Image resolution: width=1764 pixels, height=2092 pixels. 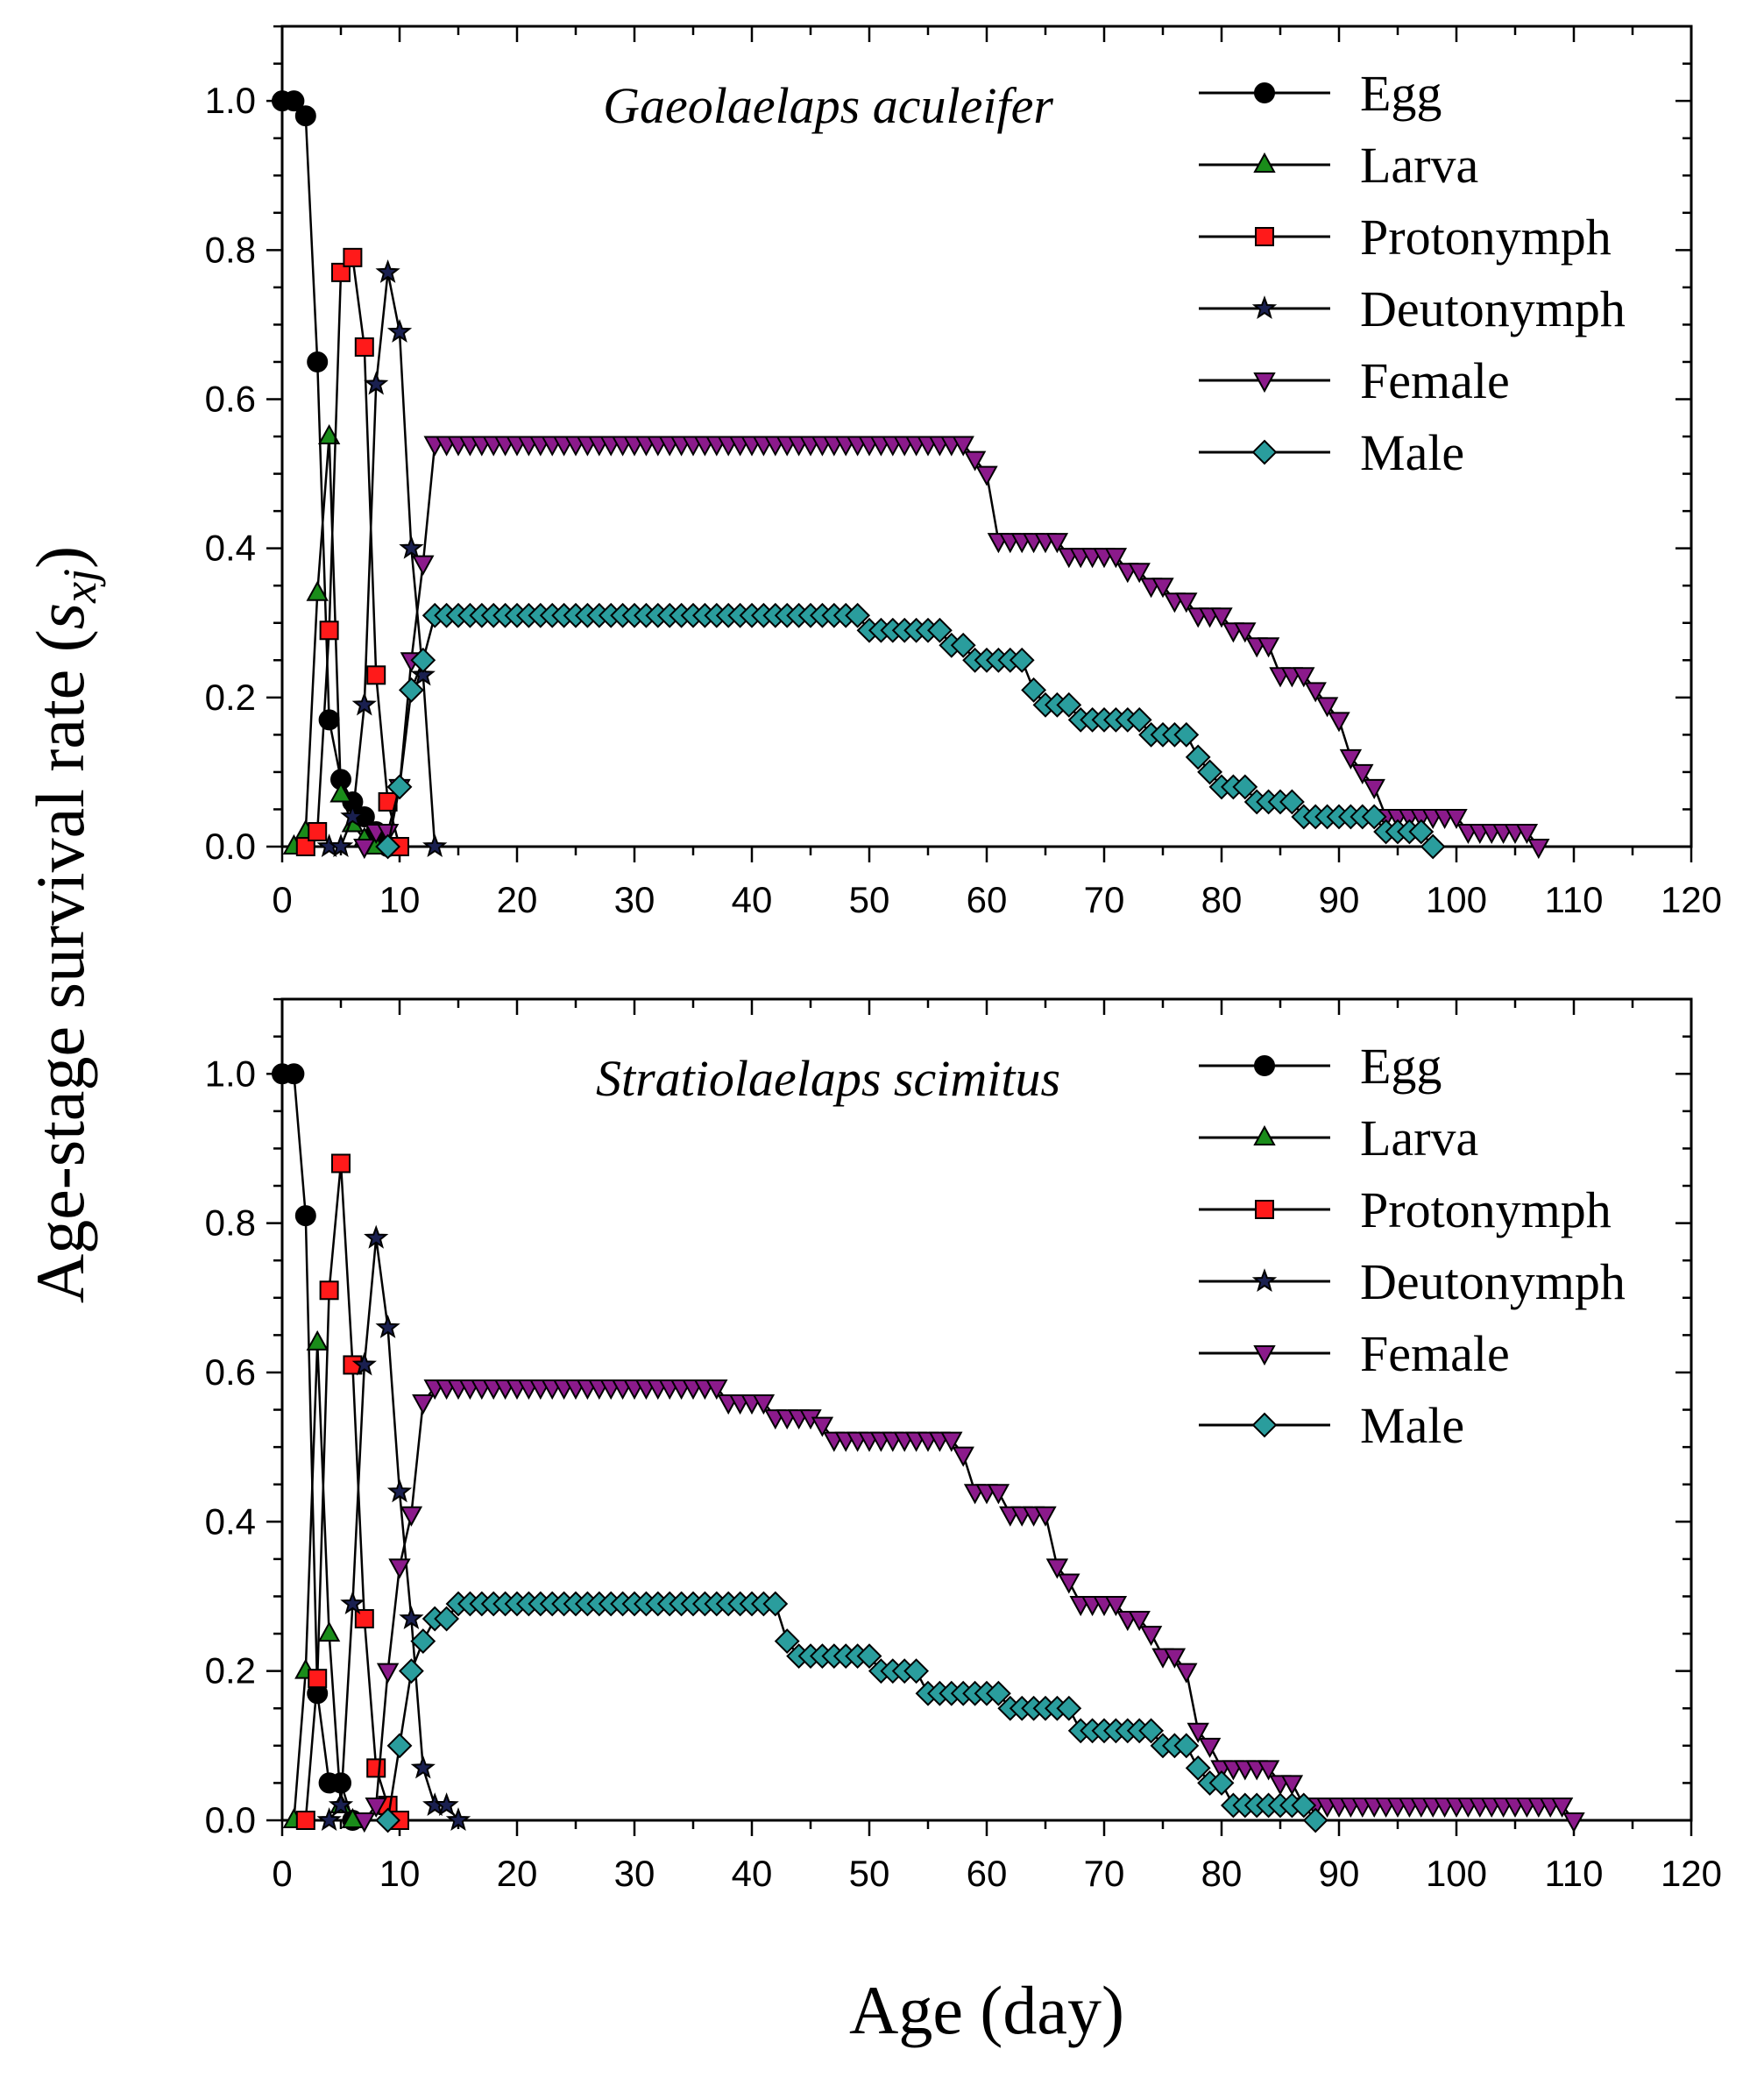 I want to click on legend-entry-egg: Egg, so click(x=1401, y=1066).